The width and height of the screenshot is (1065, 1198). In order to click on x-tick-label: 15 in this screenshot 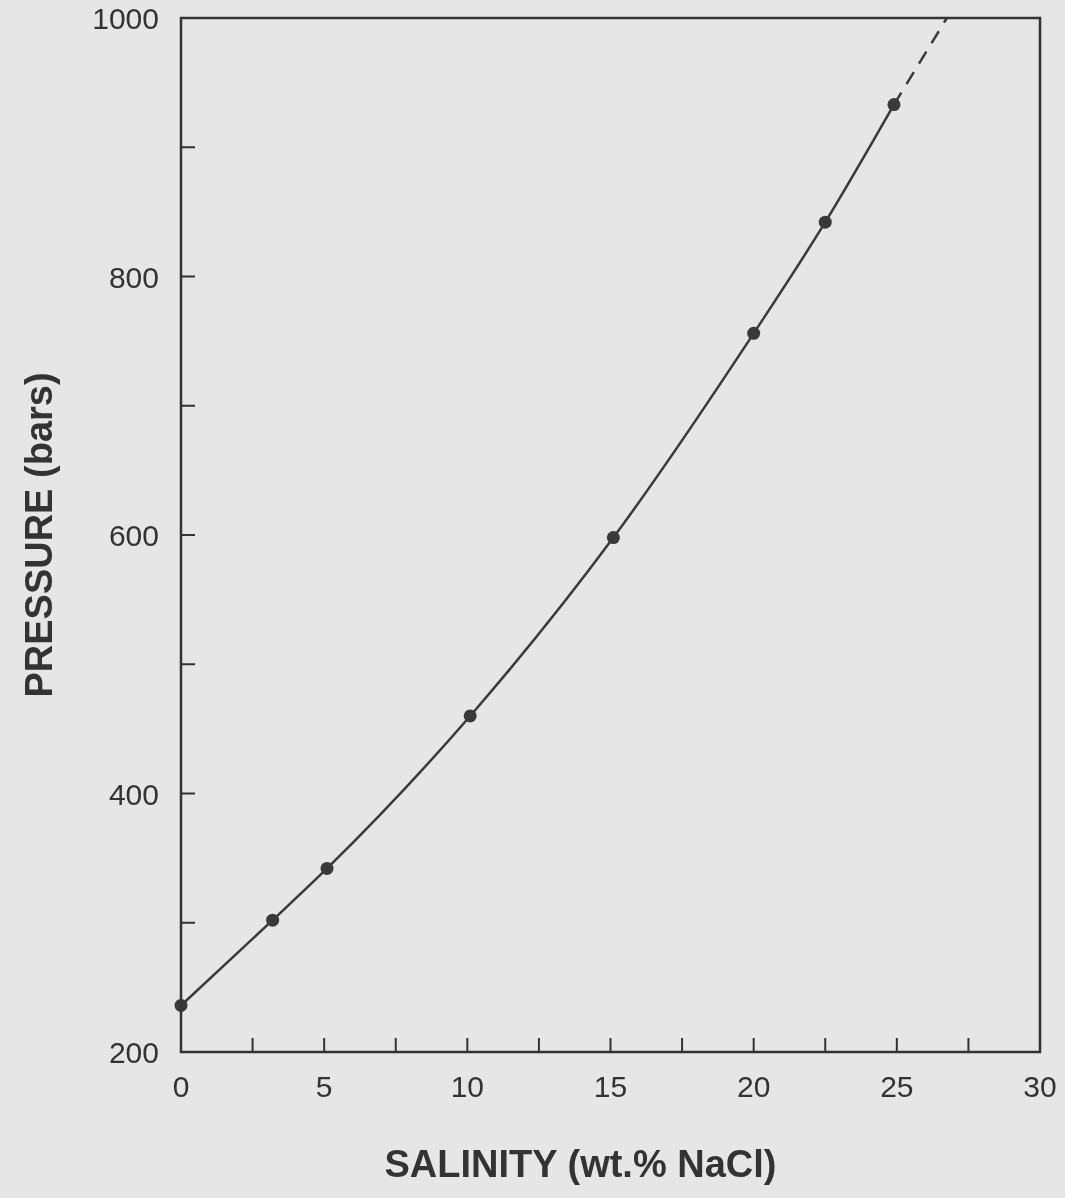, I will do `click(610, 1086)`.